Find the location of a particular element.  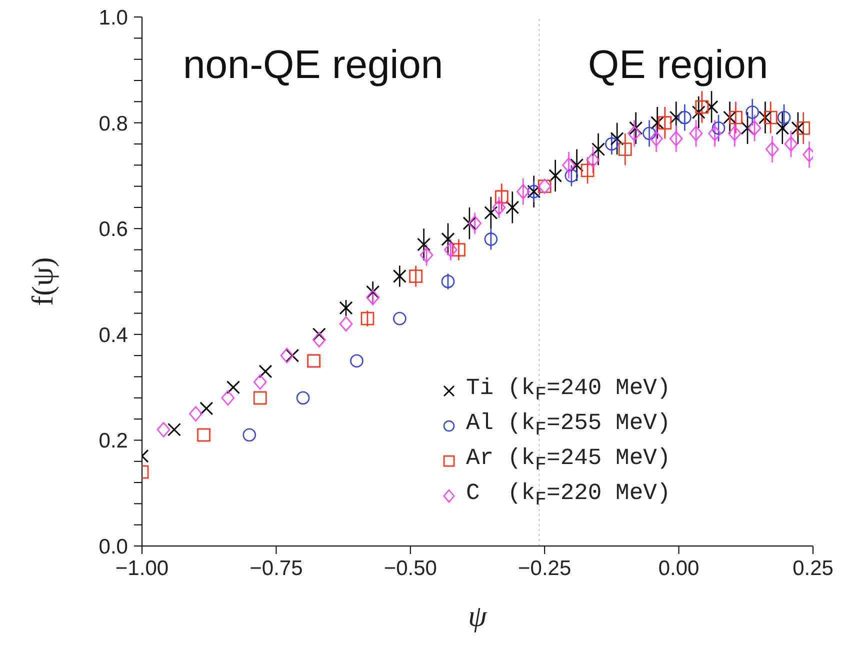

y-tick-label: 0.4 is located at coordinates (113, 335).